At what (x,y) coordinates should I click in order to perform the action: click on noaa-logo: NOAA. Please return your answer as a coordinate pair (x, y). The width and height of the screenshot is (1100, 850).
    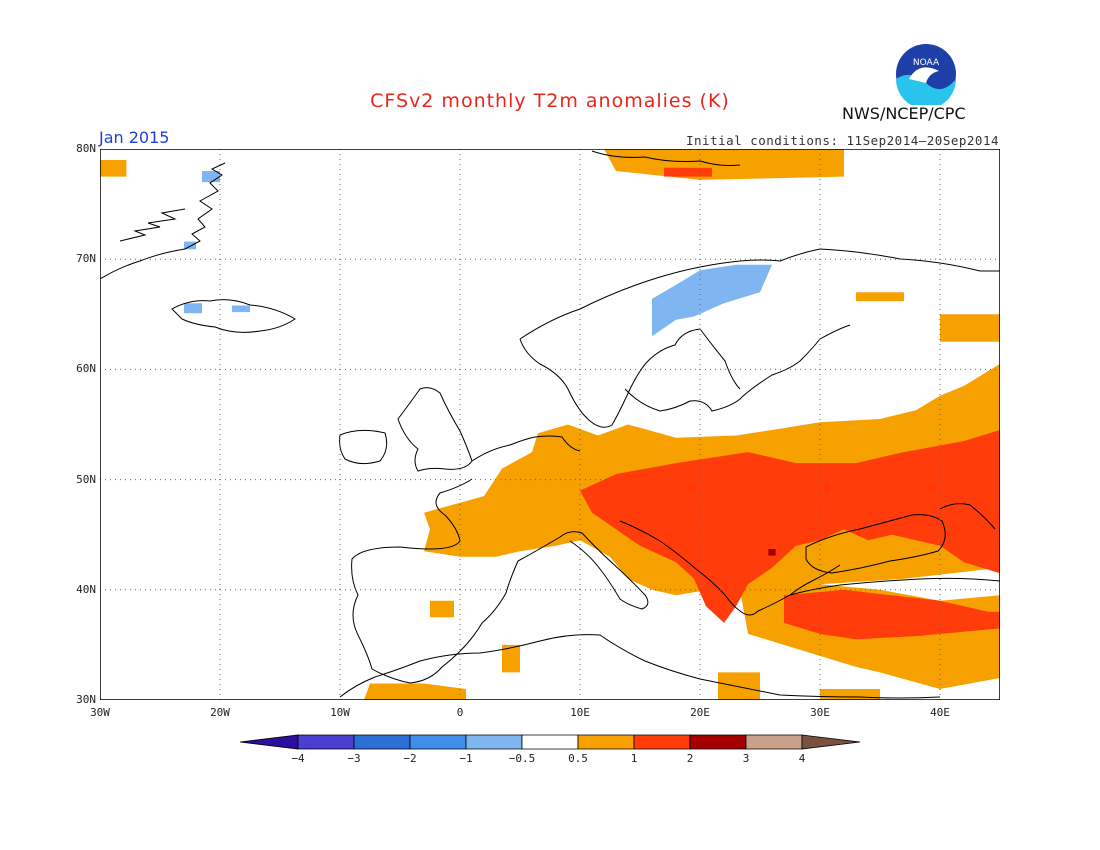
    Looking at the image, I should click on (926, 74).